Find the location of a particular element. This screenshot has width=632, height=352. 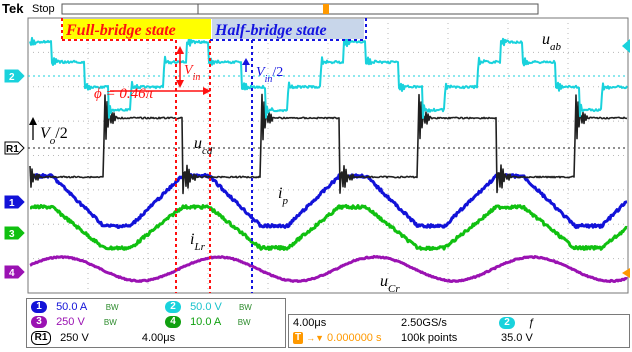

ch2-scale: 50.0 V is located at coordinates (206, 307).